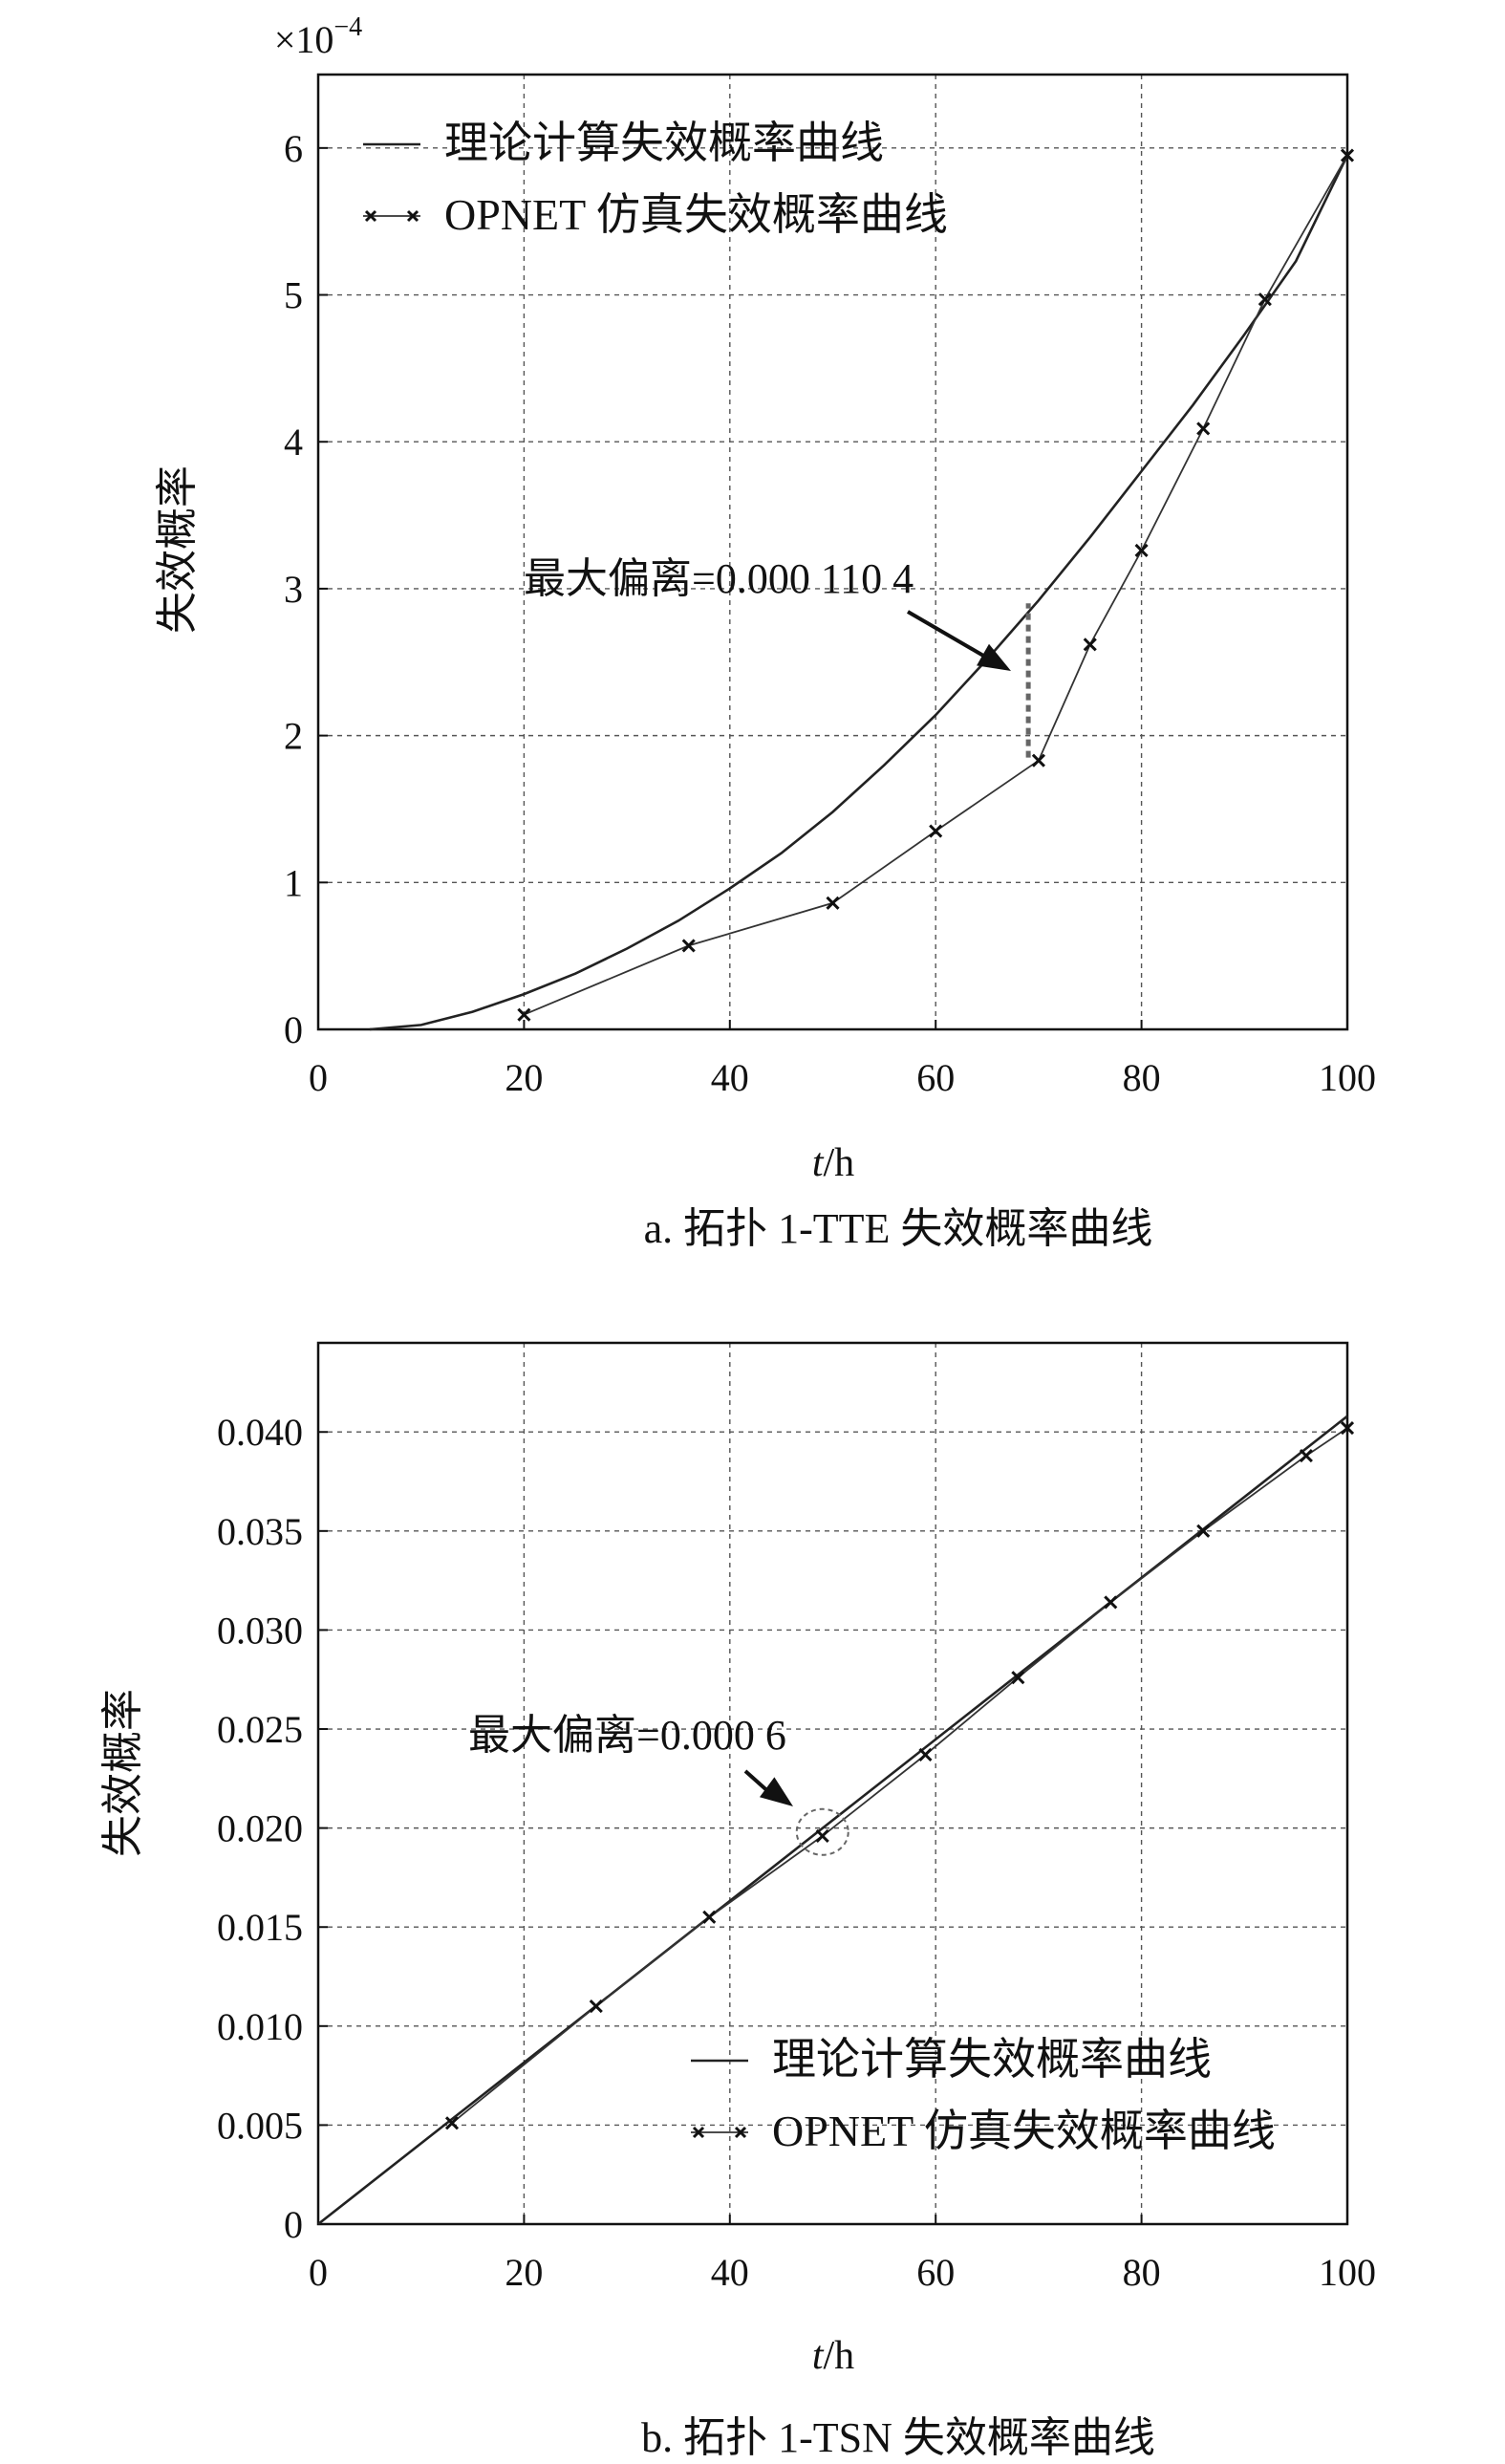 This screenshot has height=2464, width=1505. What do you see at coordinates (294, 1029) in the screenshot?
I see `y-tick-label: 0` at bounding box center [294, 1029].